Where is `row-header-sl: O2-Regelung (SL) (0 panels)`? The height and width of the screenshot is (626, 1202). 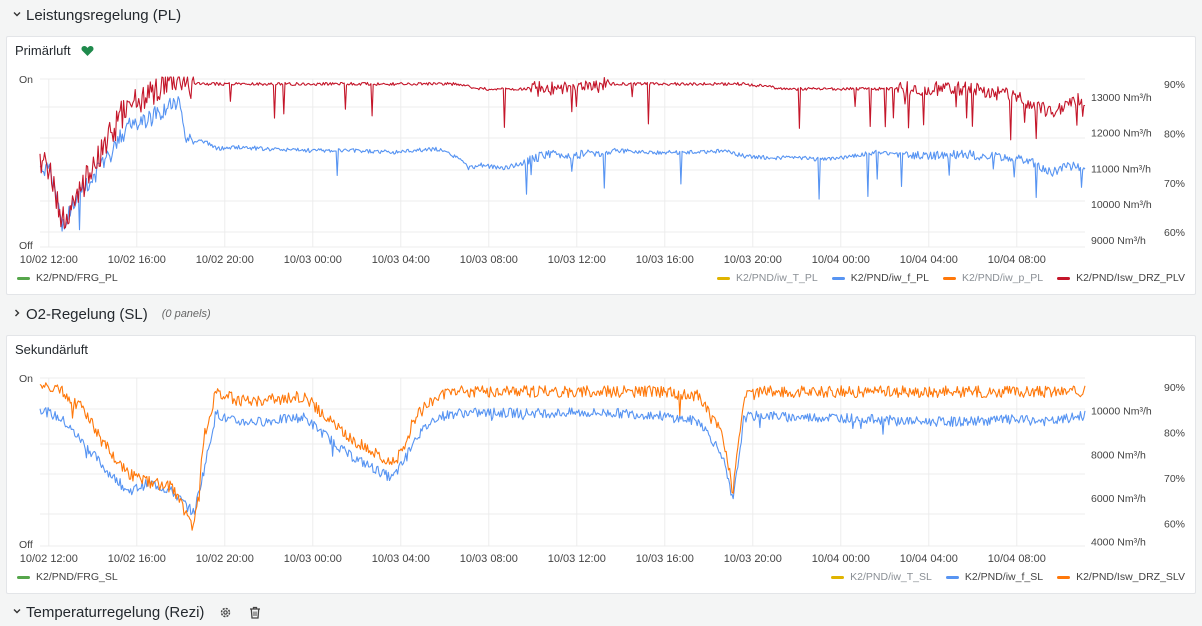
row-header-sl: O2-Regelung (SL) (0 panels) is located at coordinates (601, 314).